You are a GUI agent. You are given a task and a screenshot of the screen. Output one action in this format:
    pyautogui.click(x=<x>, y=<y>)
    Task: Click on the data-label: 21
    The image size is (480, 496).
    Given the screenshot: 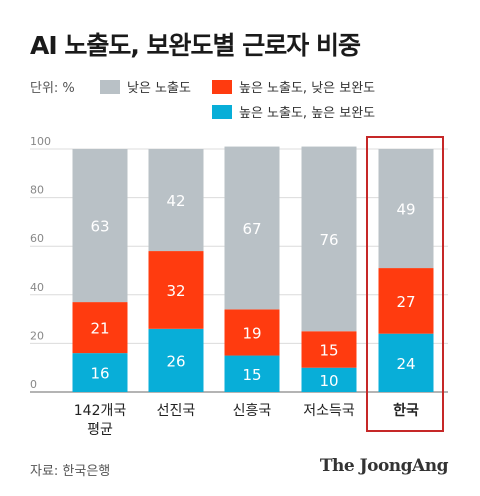 What is the action you would take?
    pyautogui.click(x=99, y=329)
    